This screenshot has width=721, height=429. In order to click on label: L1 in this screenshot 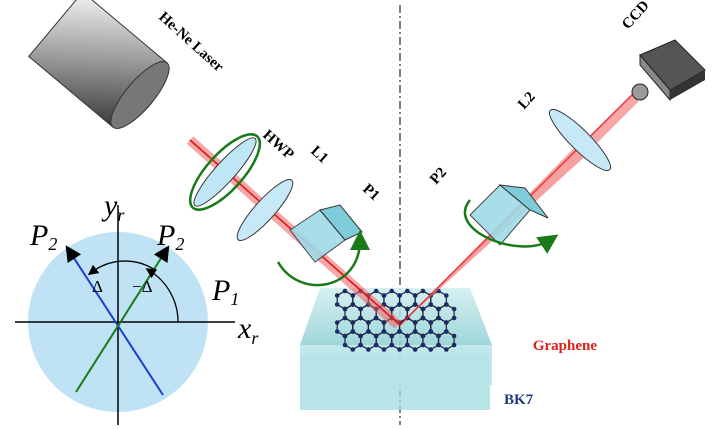, I will do `click(319, 155)`.